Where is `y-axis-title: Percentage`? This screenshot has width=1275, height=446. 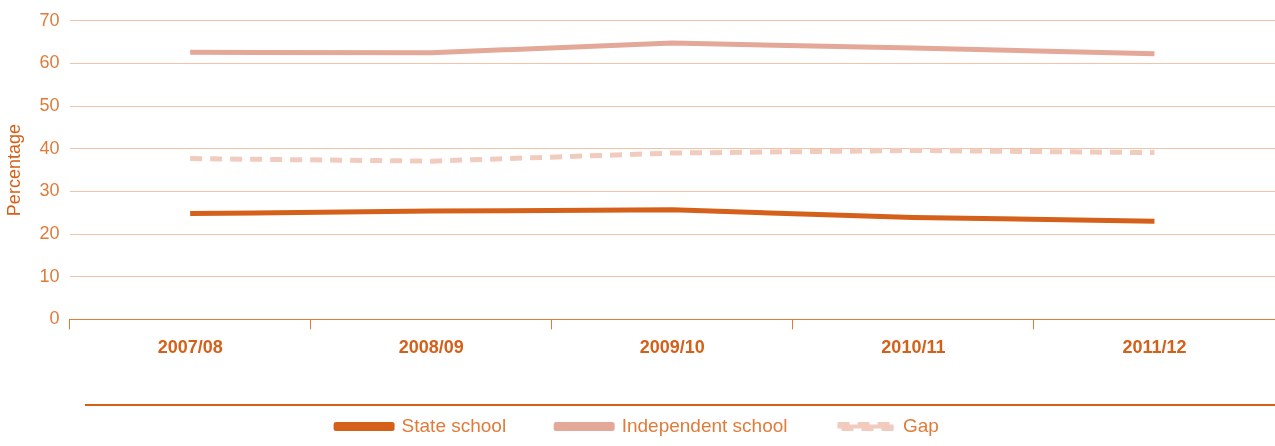 y-axis-title: Percentage is located at coordinates (13, 170).